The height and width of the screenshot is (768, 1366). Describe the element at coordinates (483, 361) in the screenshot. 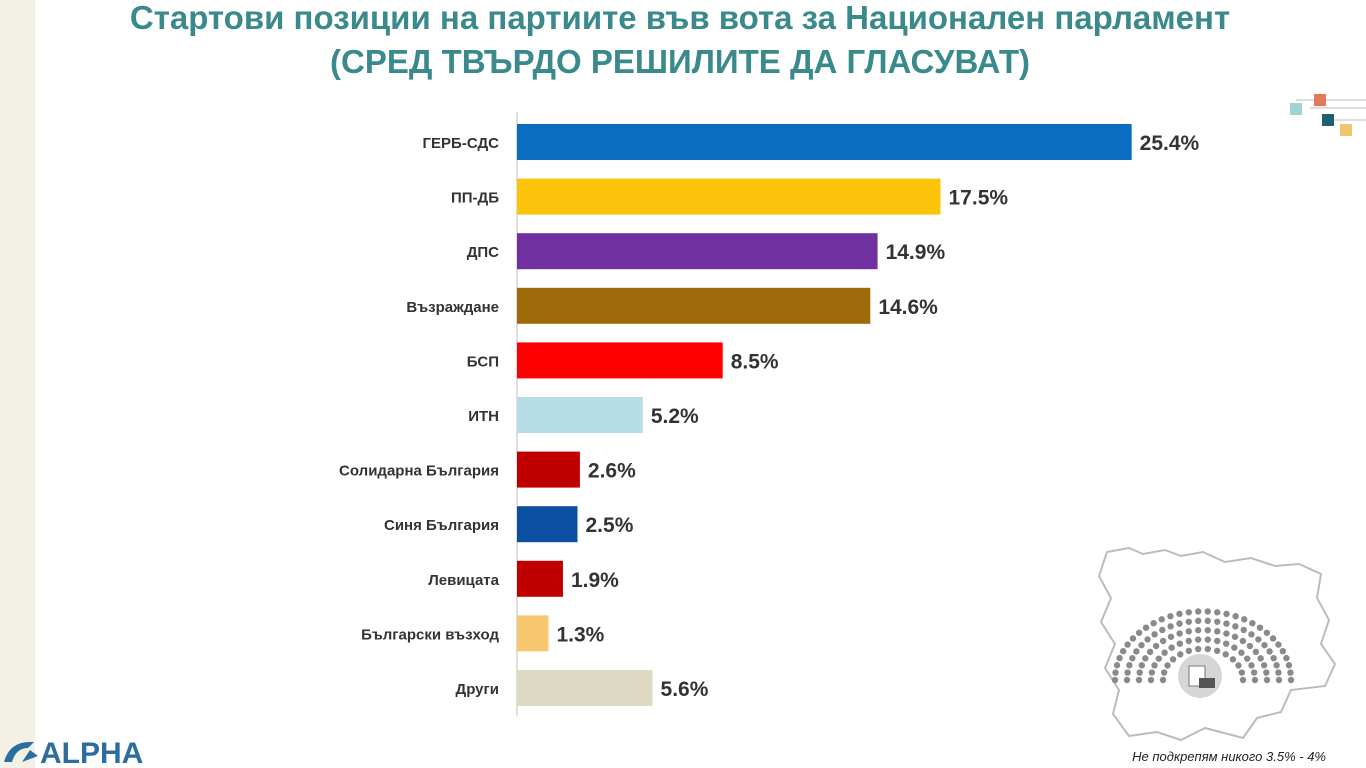

I see `category-label: БСП` at that location.